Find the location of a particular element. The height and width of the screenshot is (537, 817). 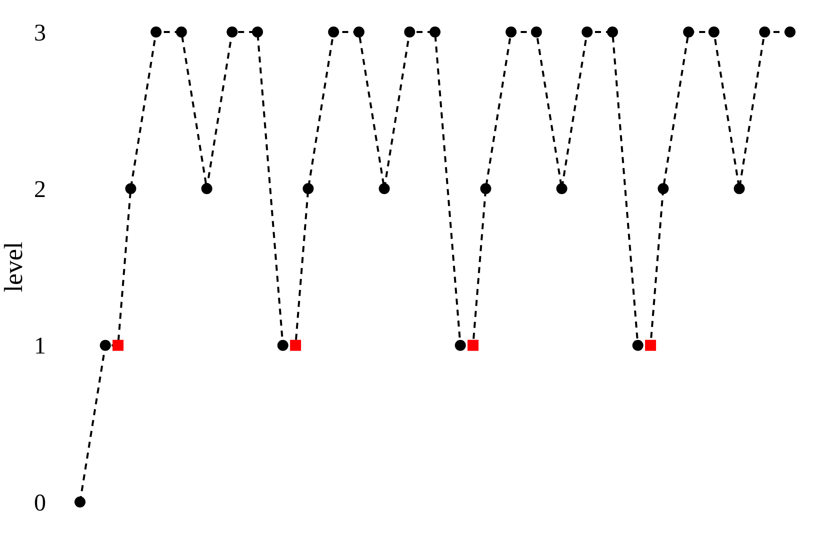

y-tick-label: 3 is located at coordinates (40, 33).